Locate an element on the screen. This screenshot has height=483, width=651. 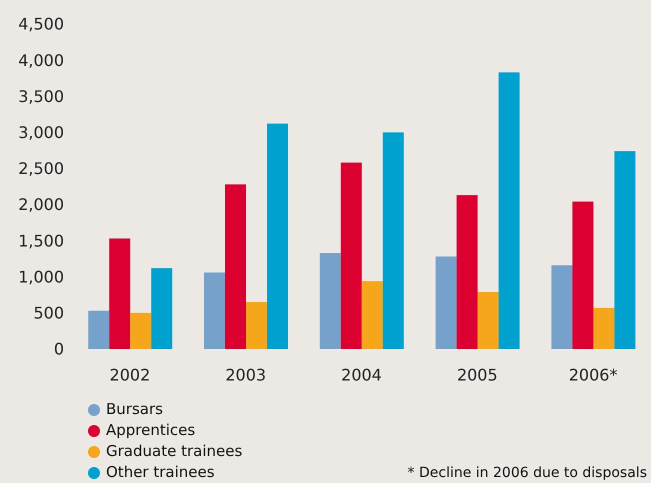
x-tick-label: 2004 is located at coordinates (361, 374).